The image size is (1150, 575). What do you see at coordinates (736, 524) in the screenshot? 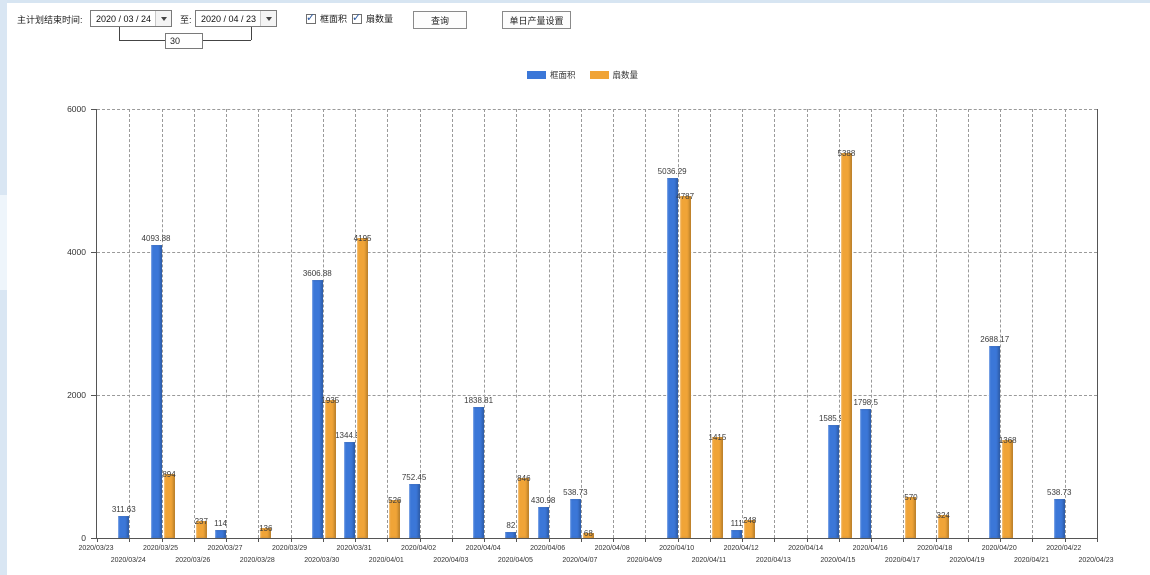
I see `bar-value-label: 111` at bounding box center [736, 524].